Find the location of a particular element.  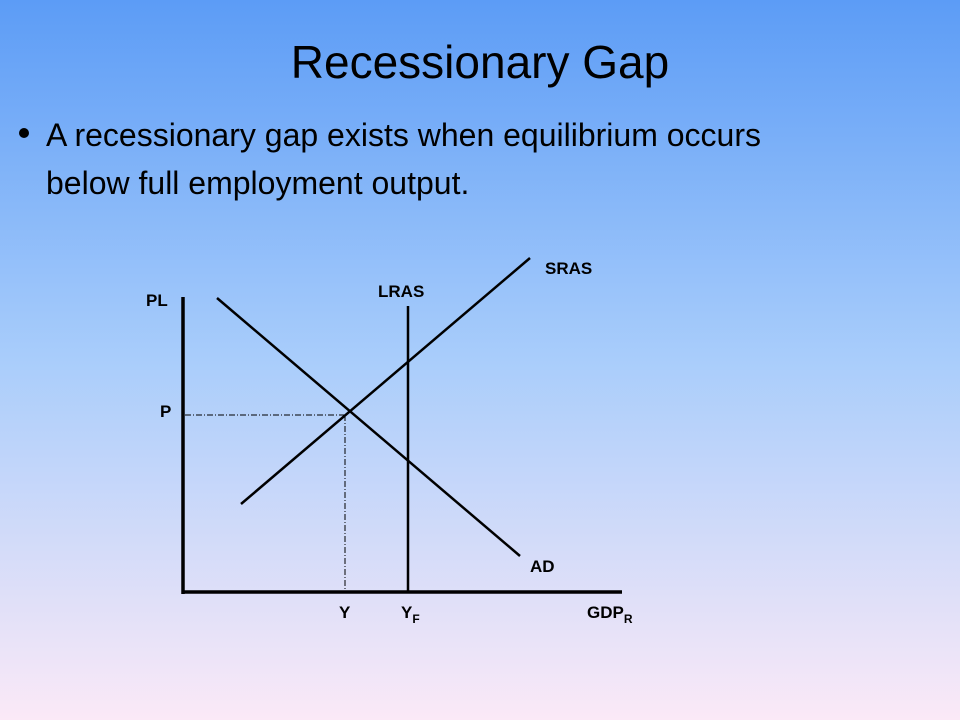

output-label: Y is located at coordinates (345, 612).